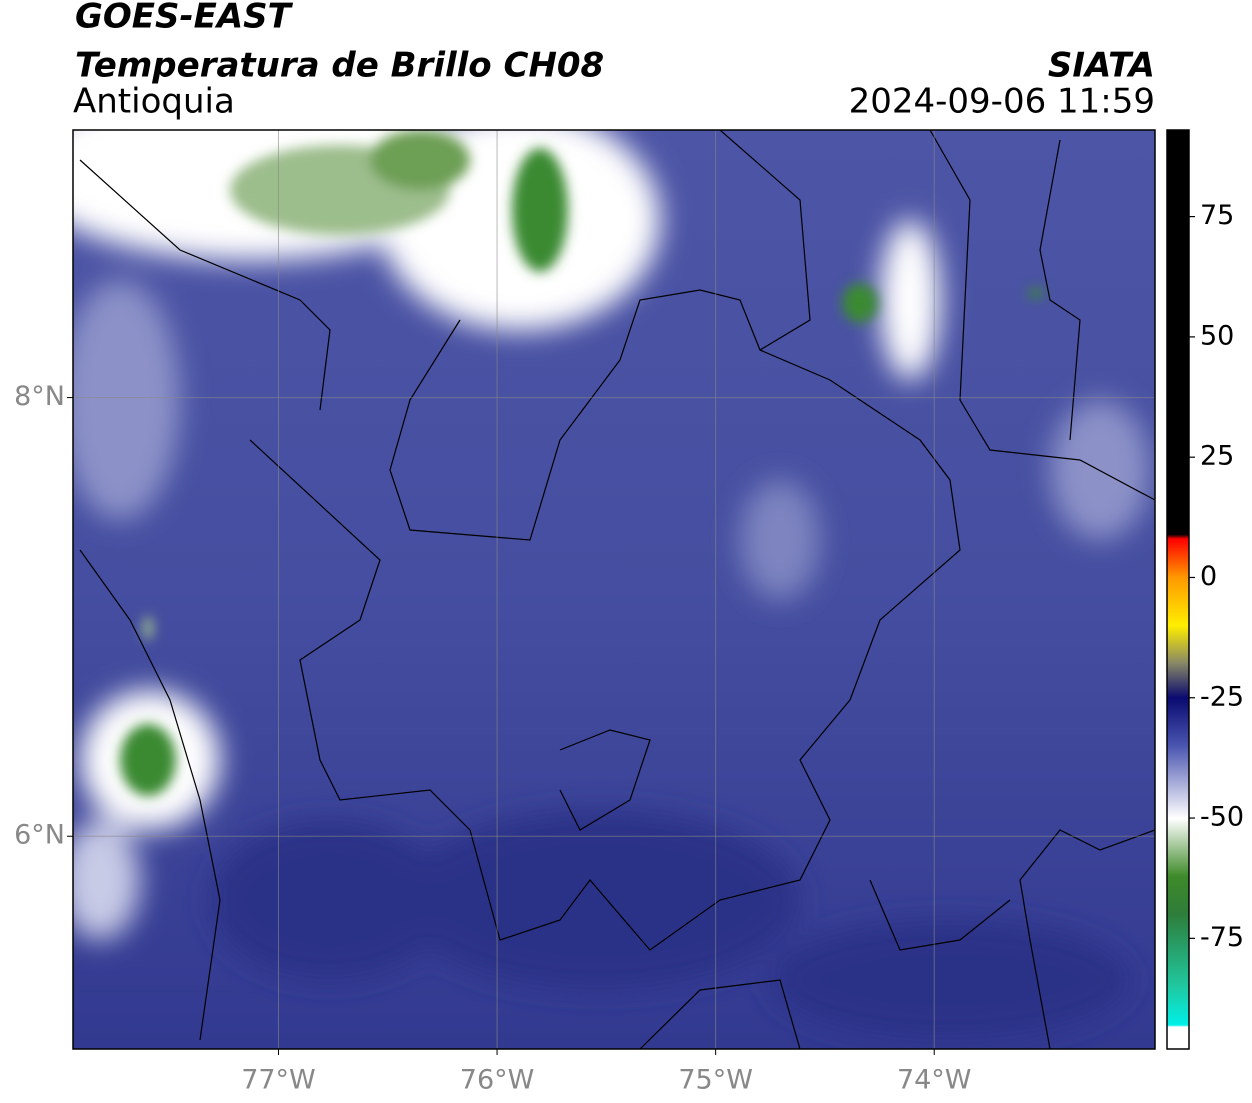 This screenshot has height=1103, width=1252. What do you see at coordinates (278, 1080) in the screenshot?
I see `x-tick-label: 77°W` at bounding box center [278, 1080].